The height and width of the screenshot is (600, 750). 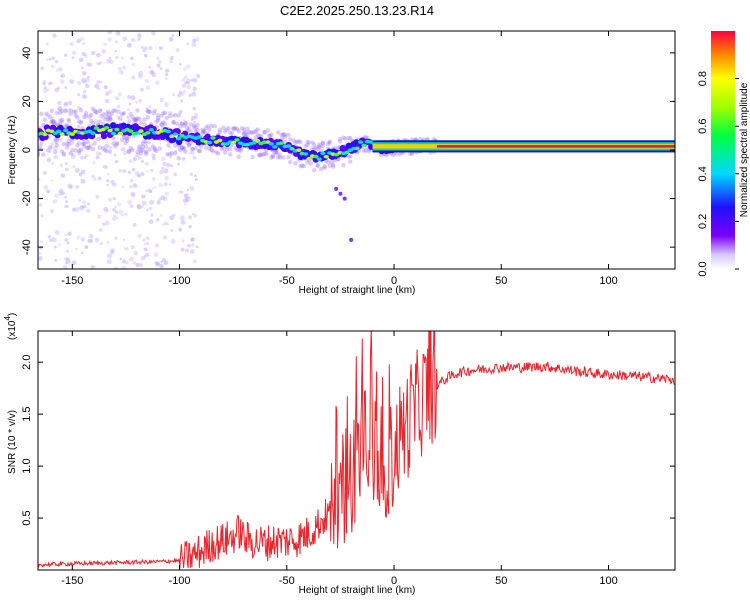 I want to click on svg-text: (x104), so click(x=10, y=326).